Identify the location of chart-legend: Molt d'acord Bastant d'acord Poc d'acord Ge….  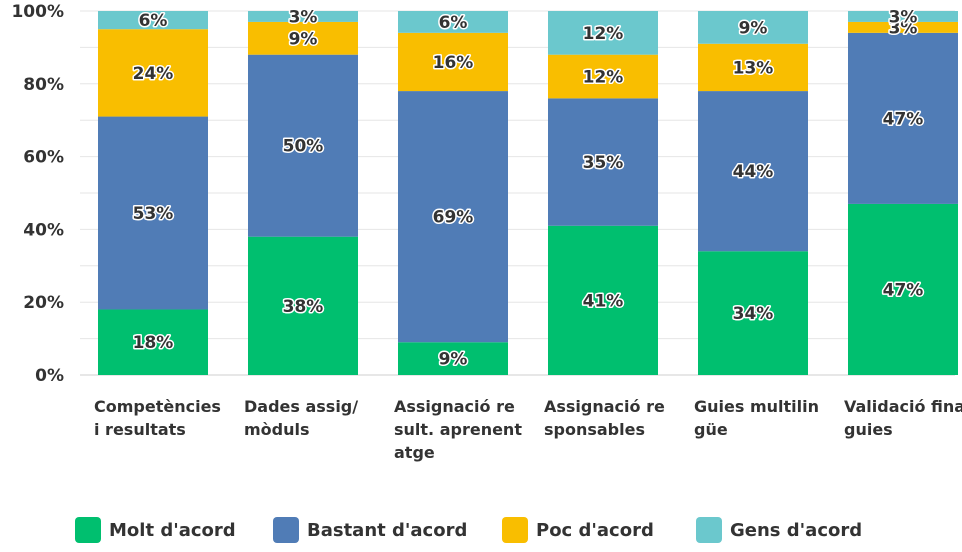
(481, 534).